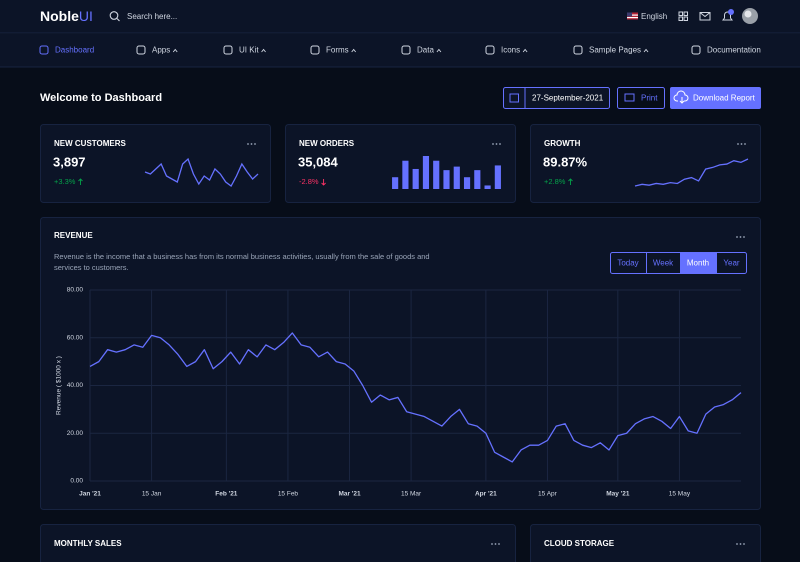 Image resolution: width=800 pixels, height=562 pixels. What do you see at coordinates (734, 50) in the screenshot?
I see `nav-item: Documentation` at bounding box center [734, 50].